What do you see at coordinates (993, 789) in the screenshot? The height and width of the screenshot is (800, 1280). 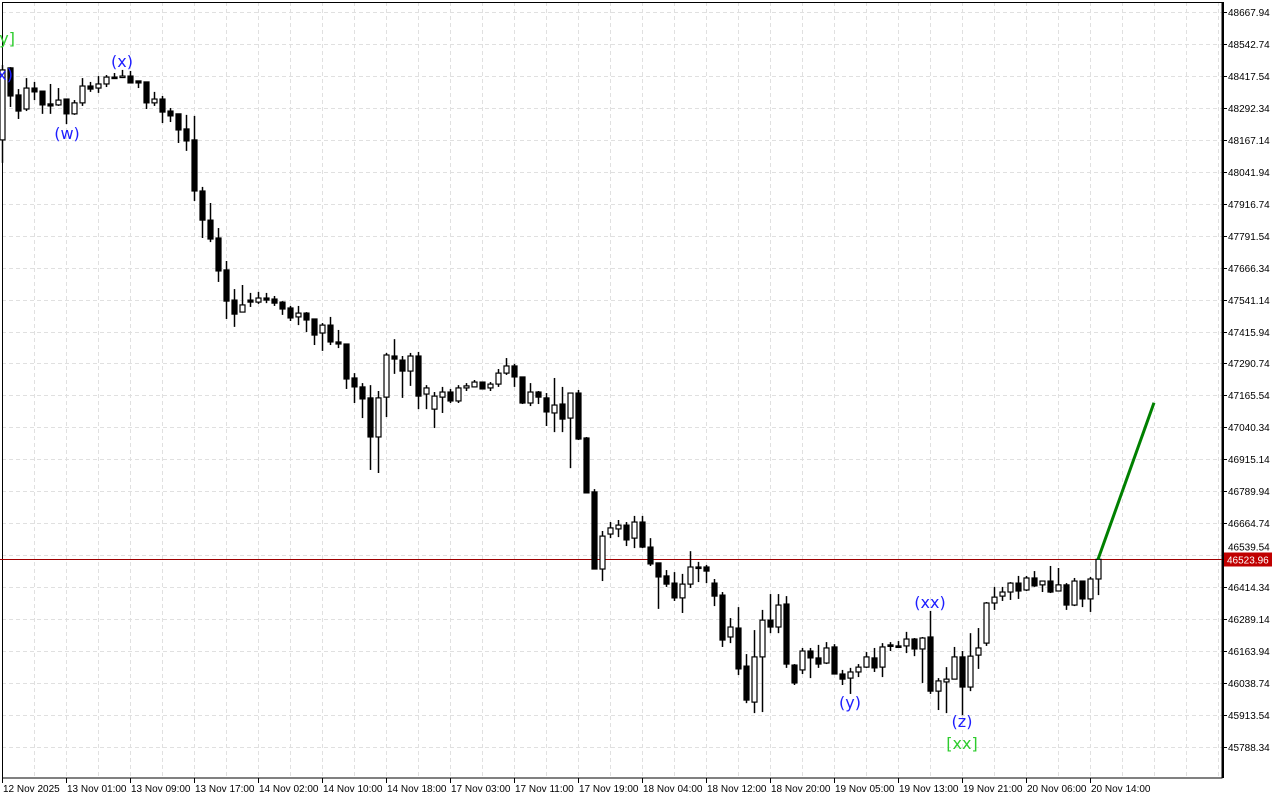 I see `x-tick-label: 19 Nov 21:00` at bounding box center [993, 789].